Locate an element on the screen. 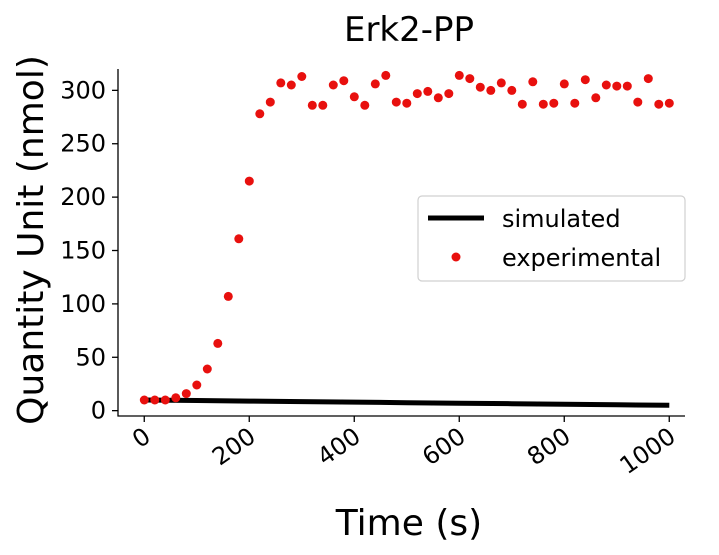 The image size is (719, 555). y-tick-label: 200 is located at coordinates (83, 197).